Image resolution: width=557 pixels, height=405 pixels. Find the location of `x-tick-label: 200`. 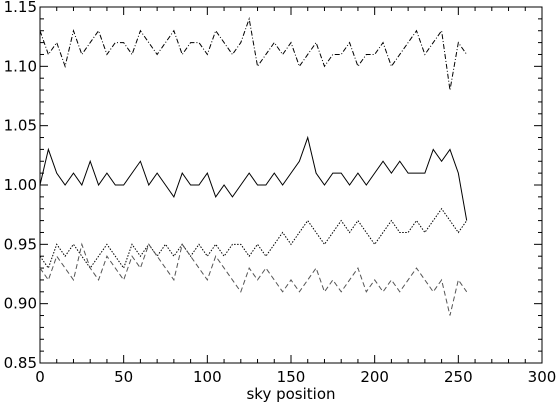

x-tick-label: 200 is located at coordinates (374, 377).